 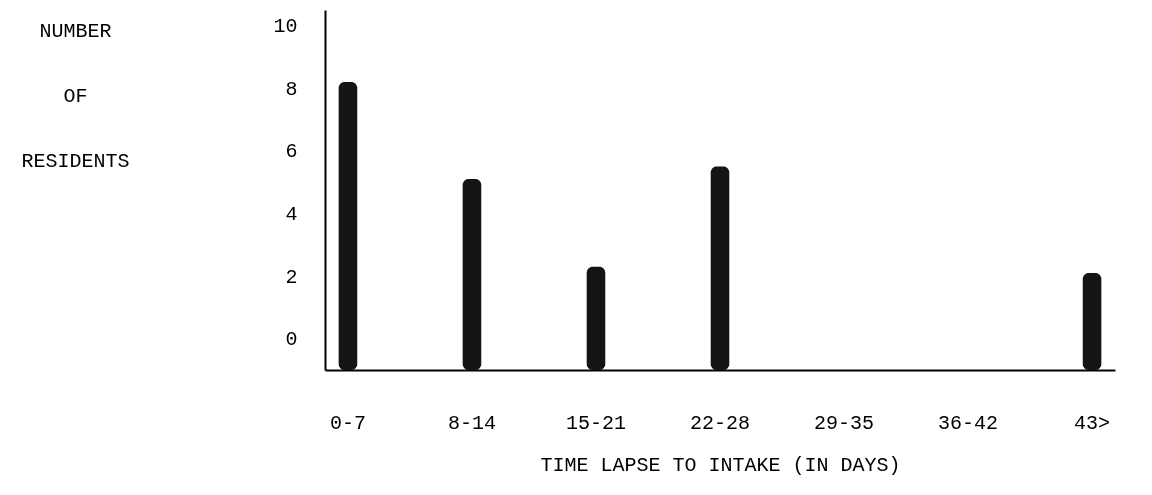 What do you see at coordinates (347, 423) in the screenshot?
I see `x-tick-label: 0-7` at bounding box center [347, 423].